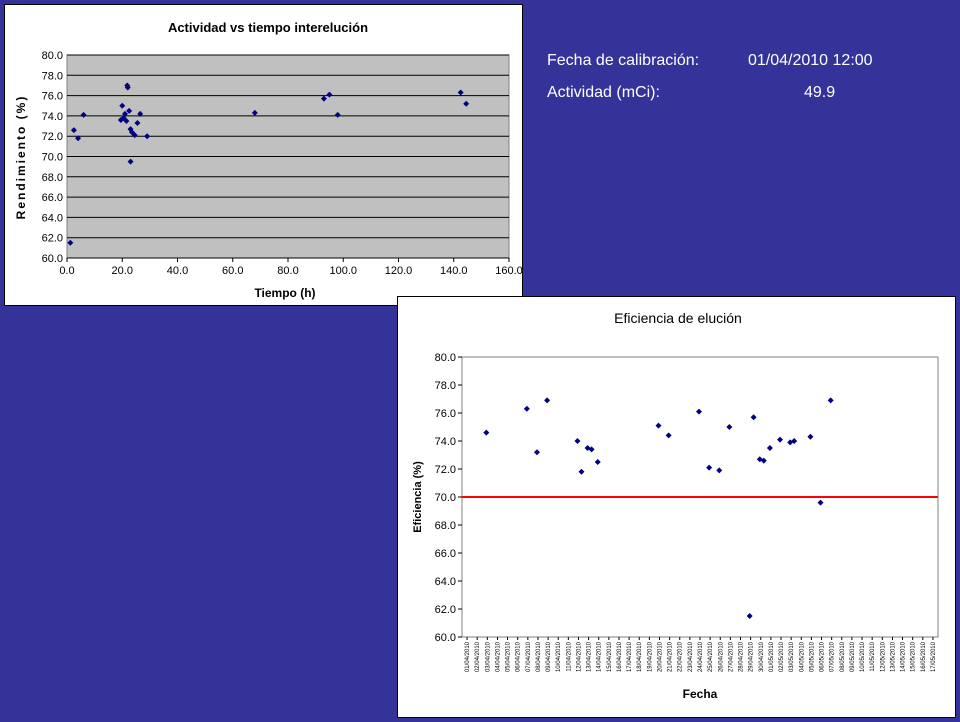  I want to click on chart2-x-tick-label: 14/05/2010, so click(904, 656).